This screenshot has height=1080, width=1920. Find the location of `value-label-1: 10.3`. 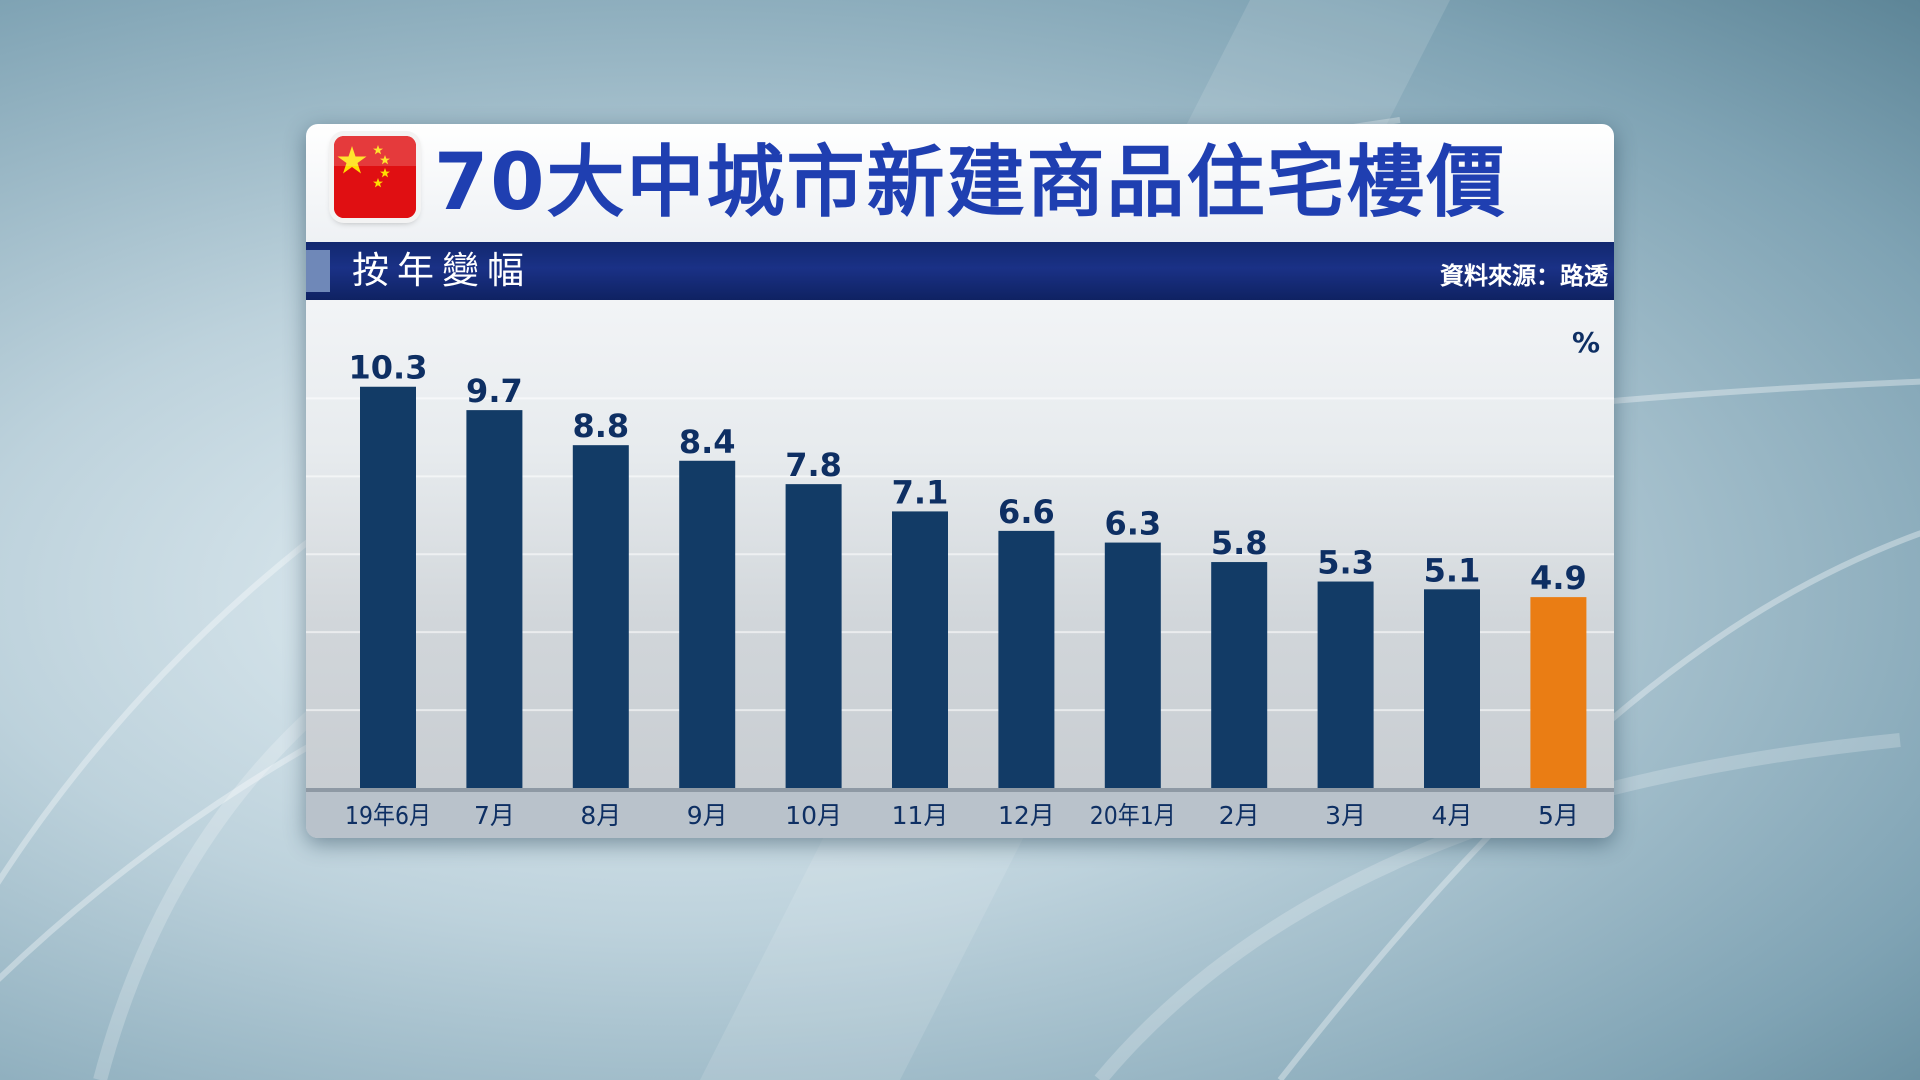

value-label-1: 10.3 is located at coordinates (388, 368).